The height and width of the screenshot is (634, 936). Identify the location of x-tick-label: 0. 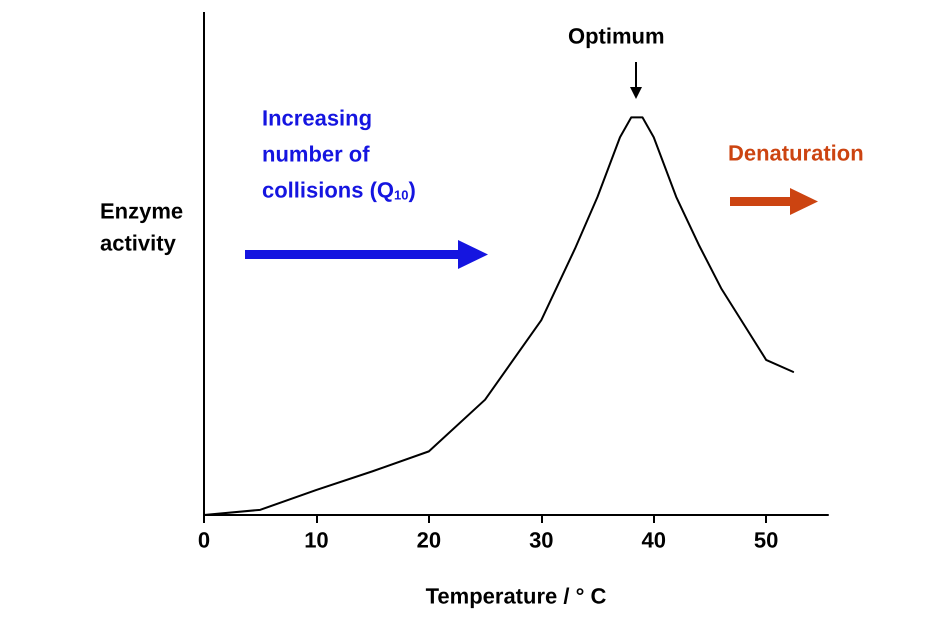
(204, 540).